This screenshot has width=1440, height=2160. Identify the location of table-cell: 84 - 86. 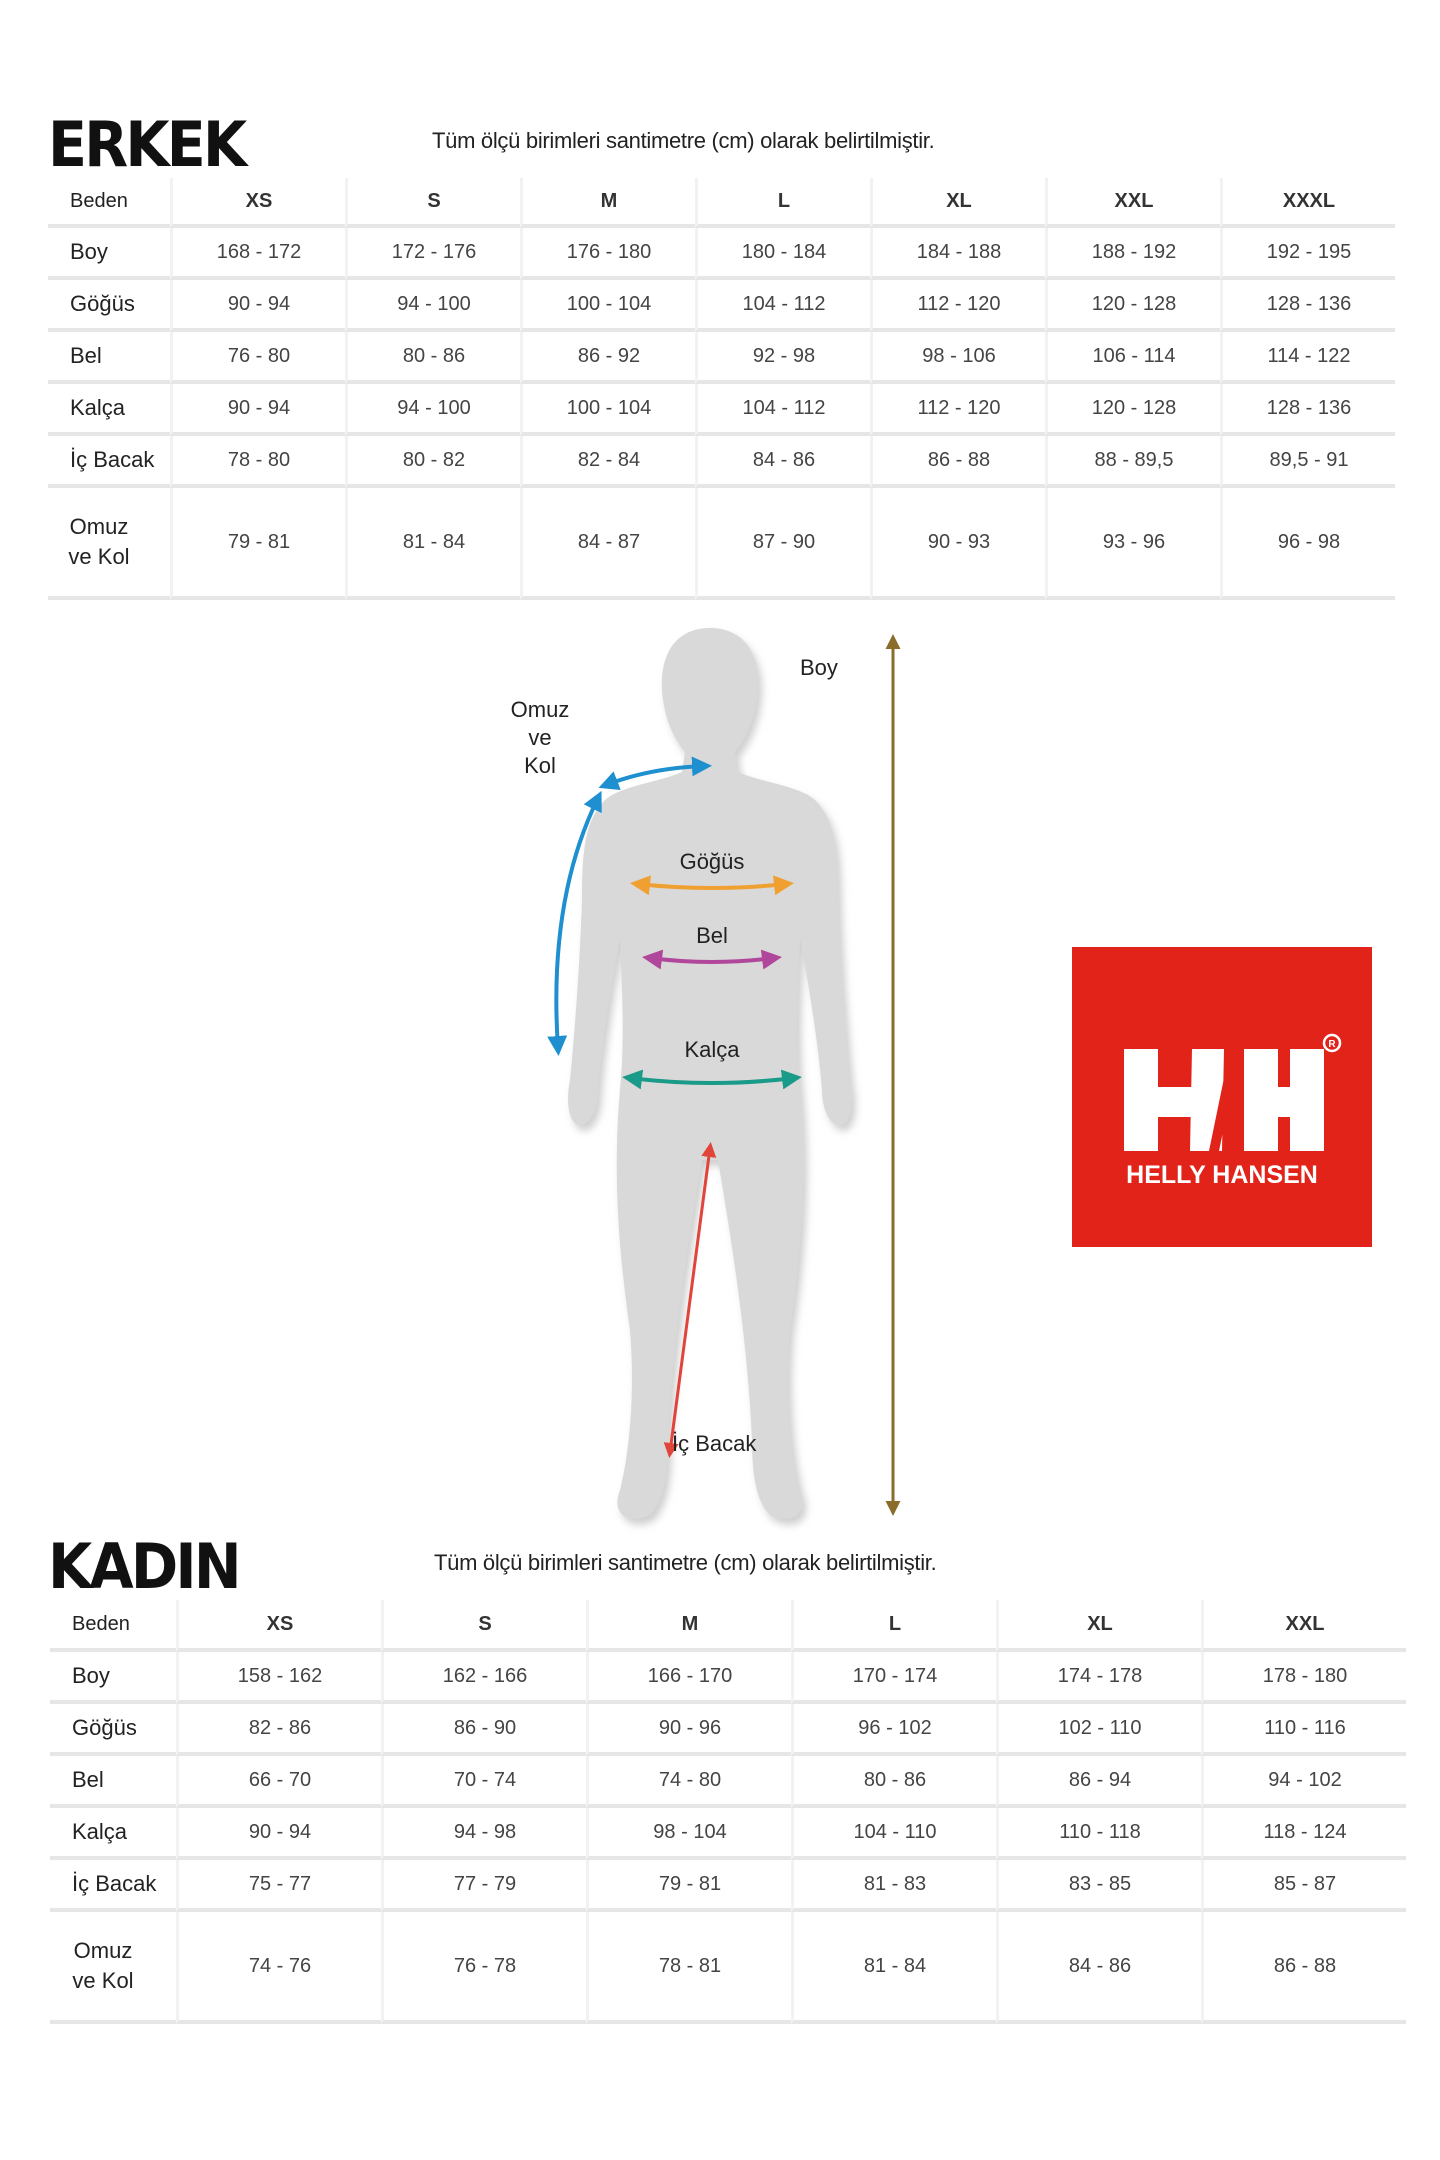
(1098, 1968).